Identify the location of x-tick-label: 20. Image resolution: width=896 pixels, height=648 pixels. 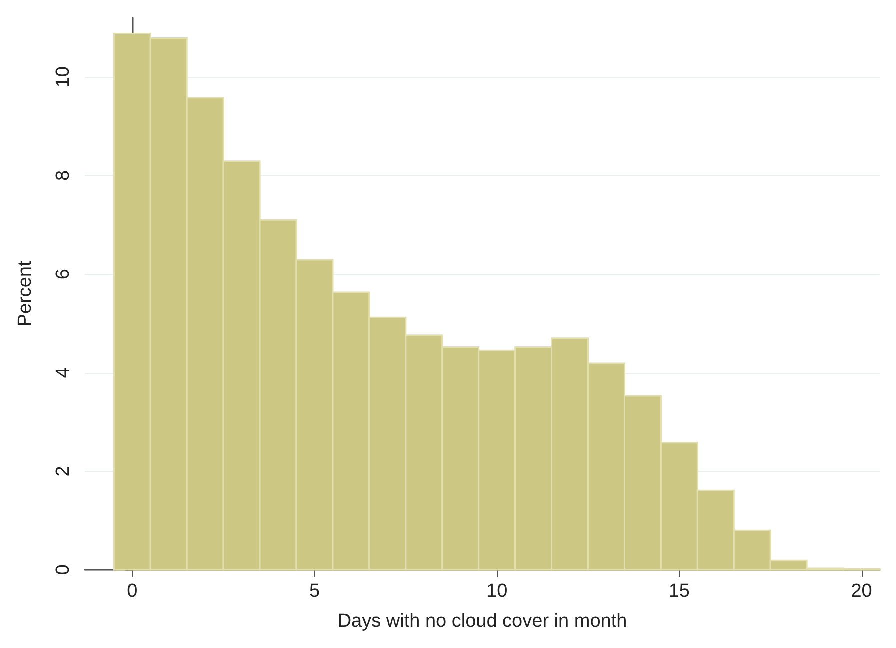
(861, 591).